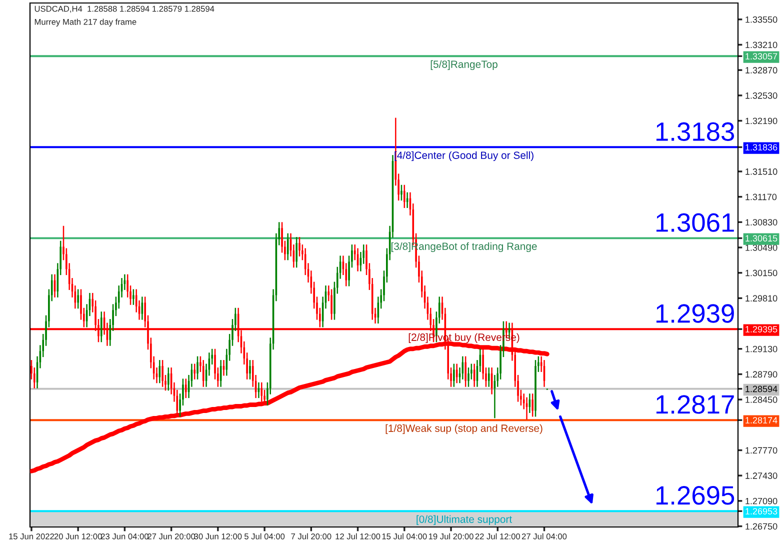 This screenshot has height=543, width=782. I want to click on y-tick-label: 1.28594, so click(762, 389).